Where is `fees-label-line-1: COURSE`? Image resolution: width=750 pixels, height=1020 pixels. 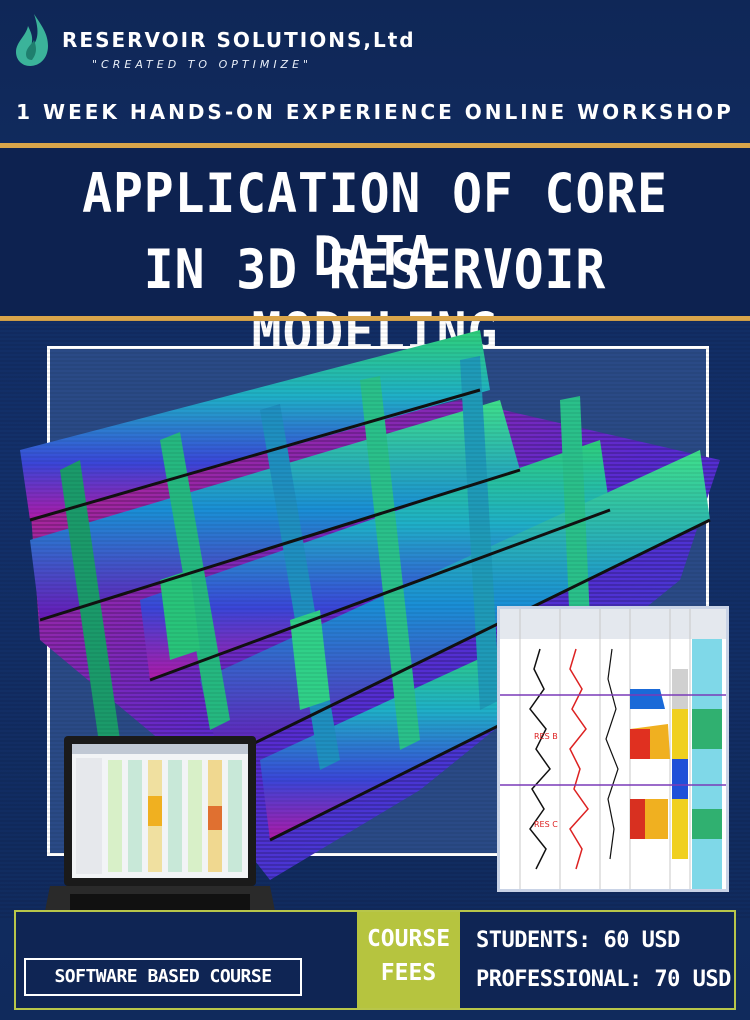
fees-label-line-1: COURSE is located at coordinates (408, 939).